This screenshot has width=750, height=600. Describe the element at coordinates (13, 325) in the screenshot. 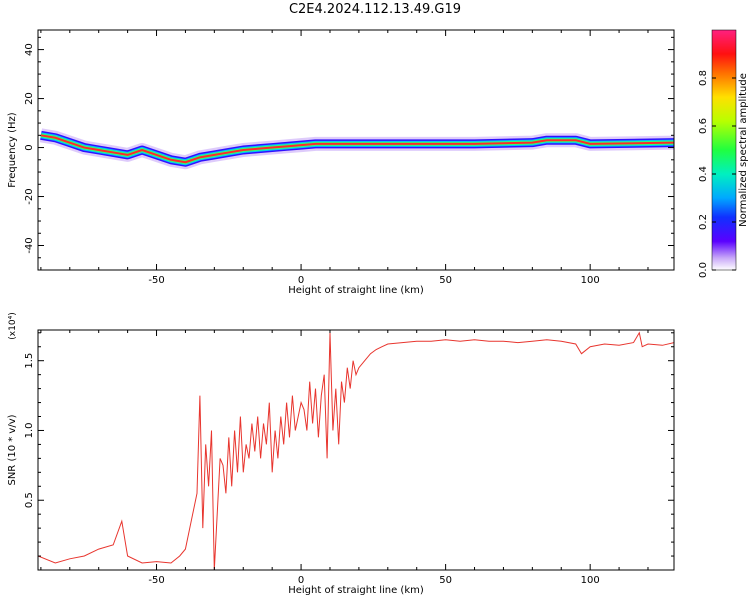

I see `snr-y-multiplier: (x10⁴)` at that location.